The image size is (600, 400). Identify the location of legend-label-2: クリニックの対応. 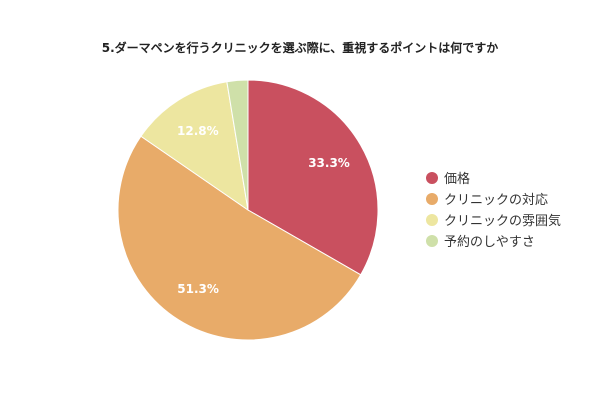
(496, 200).